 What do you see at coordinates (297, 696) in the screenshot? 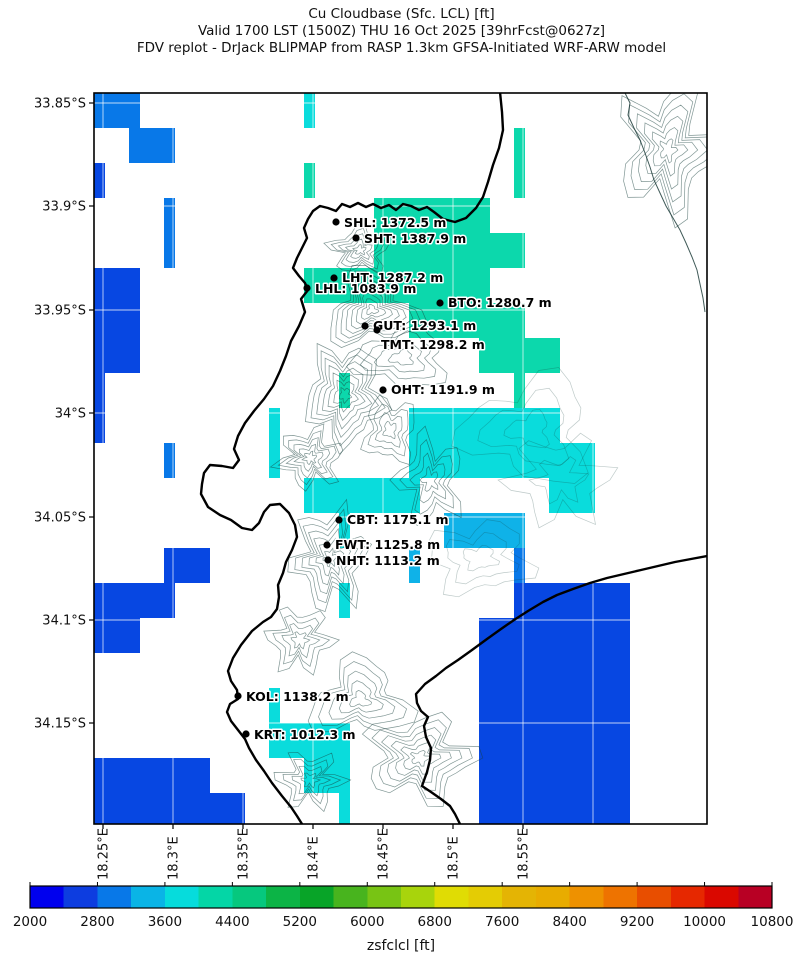
I see `station-label-KOL: KOL: 1138.2 m` at bounding box center [297, 696].